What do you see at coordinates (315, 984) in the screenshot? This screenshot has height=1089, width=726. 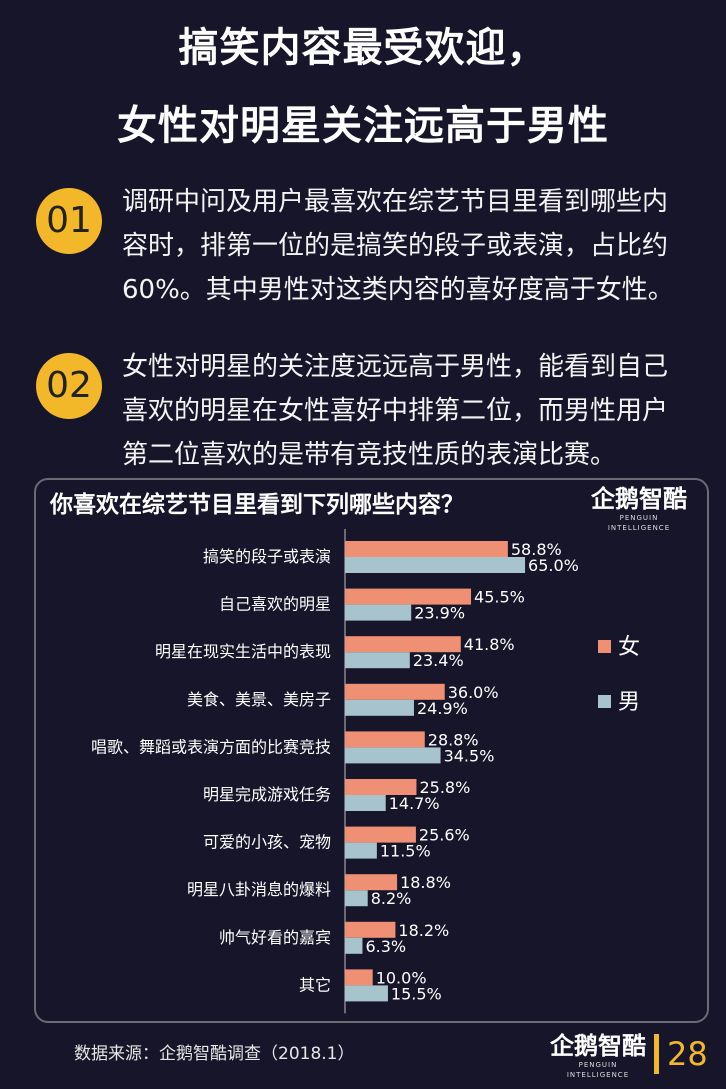 I see `category-label: 其它` at bounding box center [315, 984].